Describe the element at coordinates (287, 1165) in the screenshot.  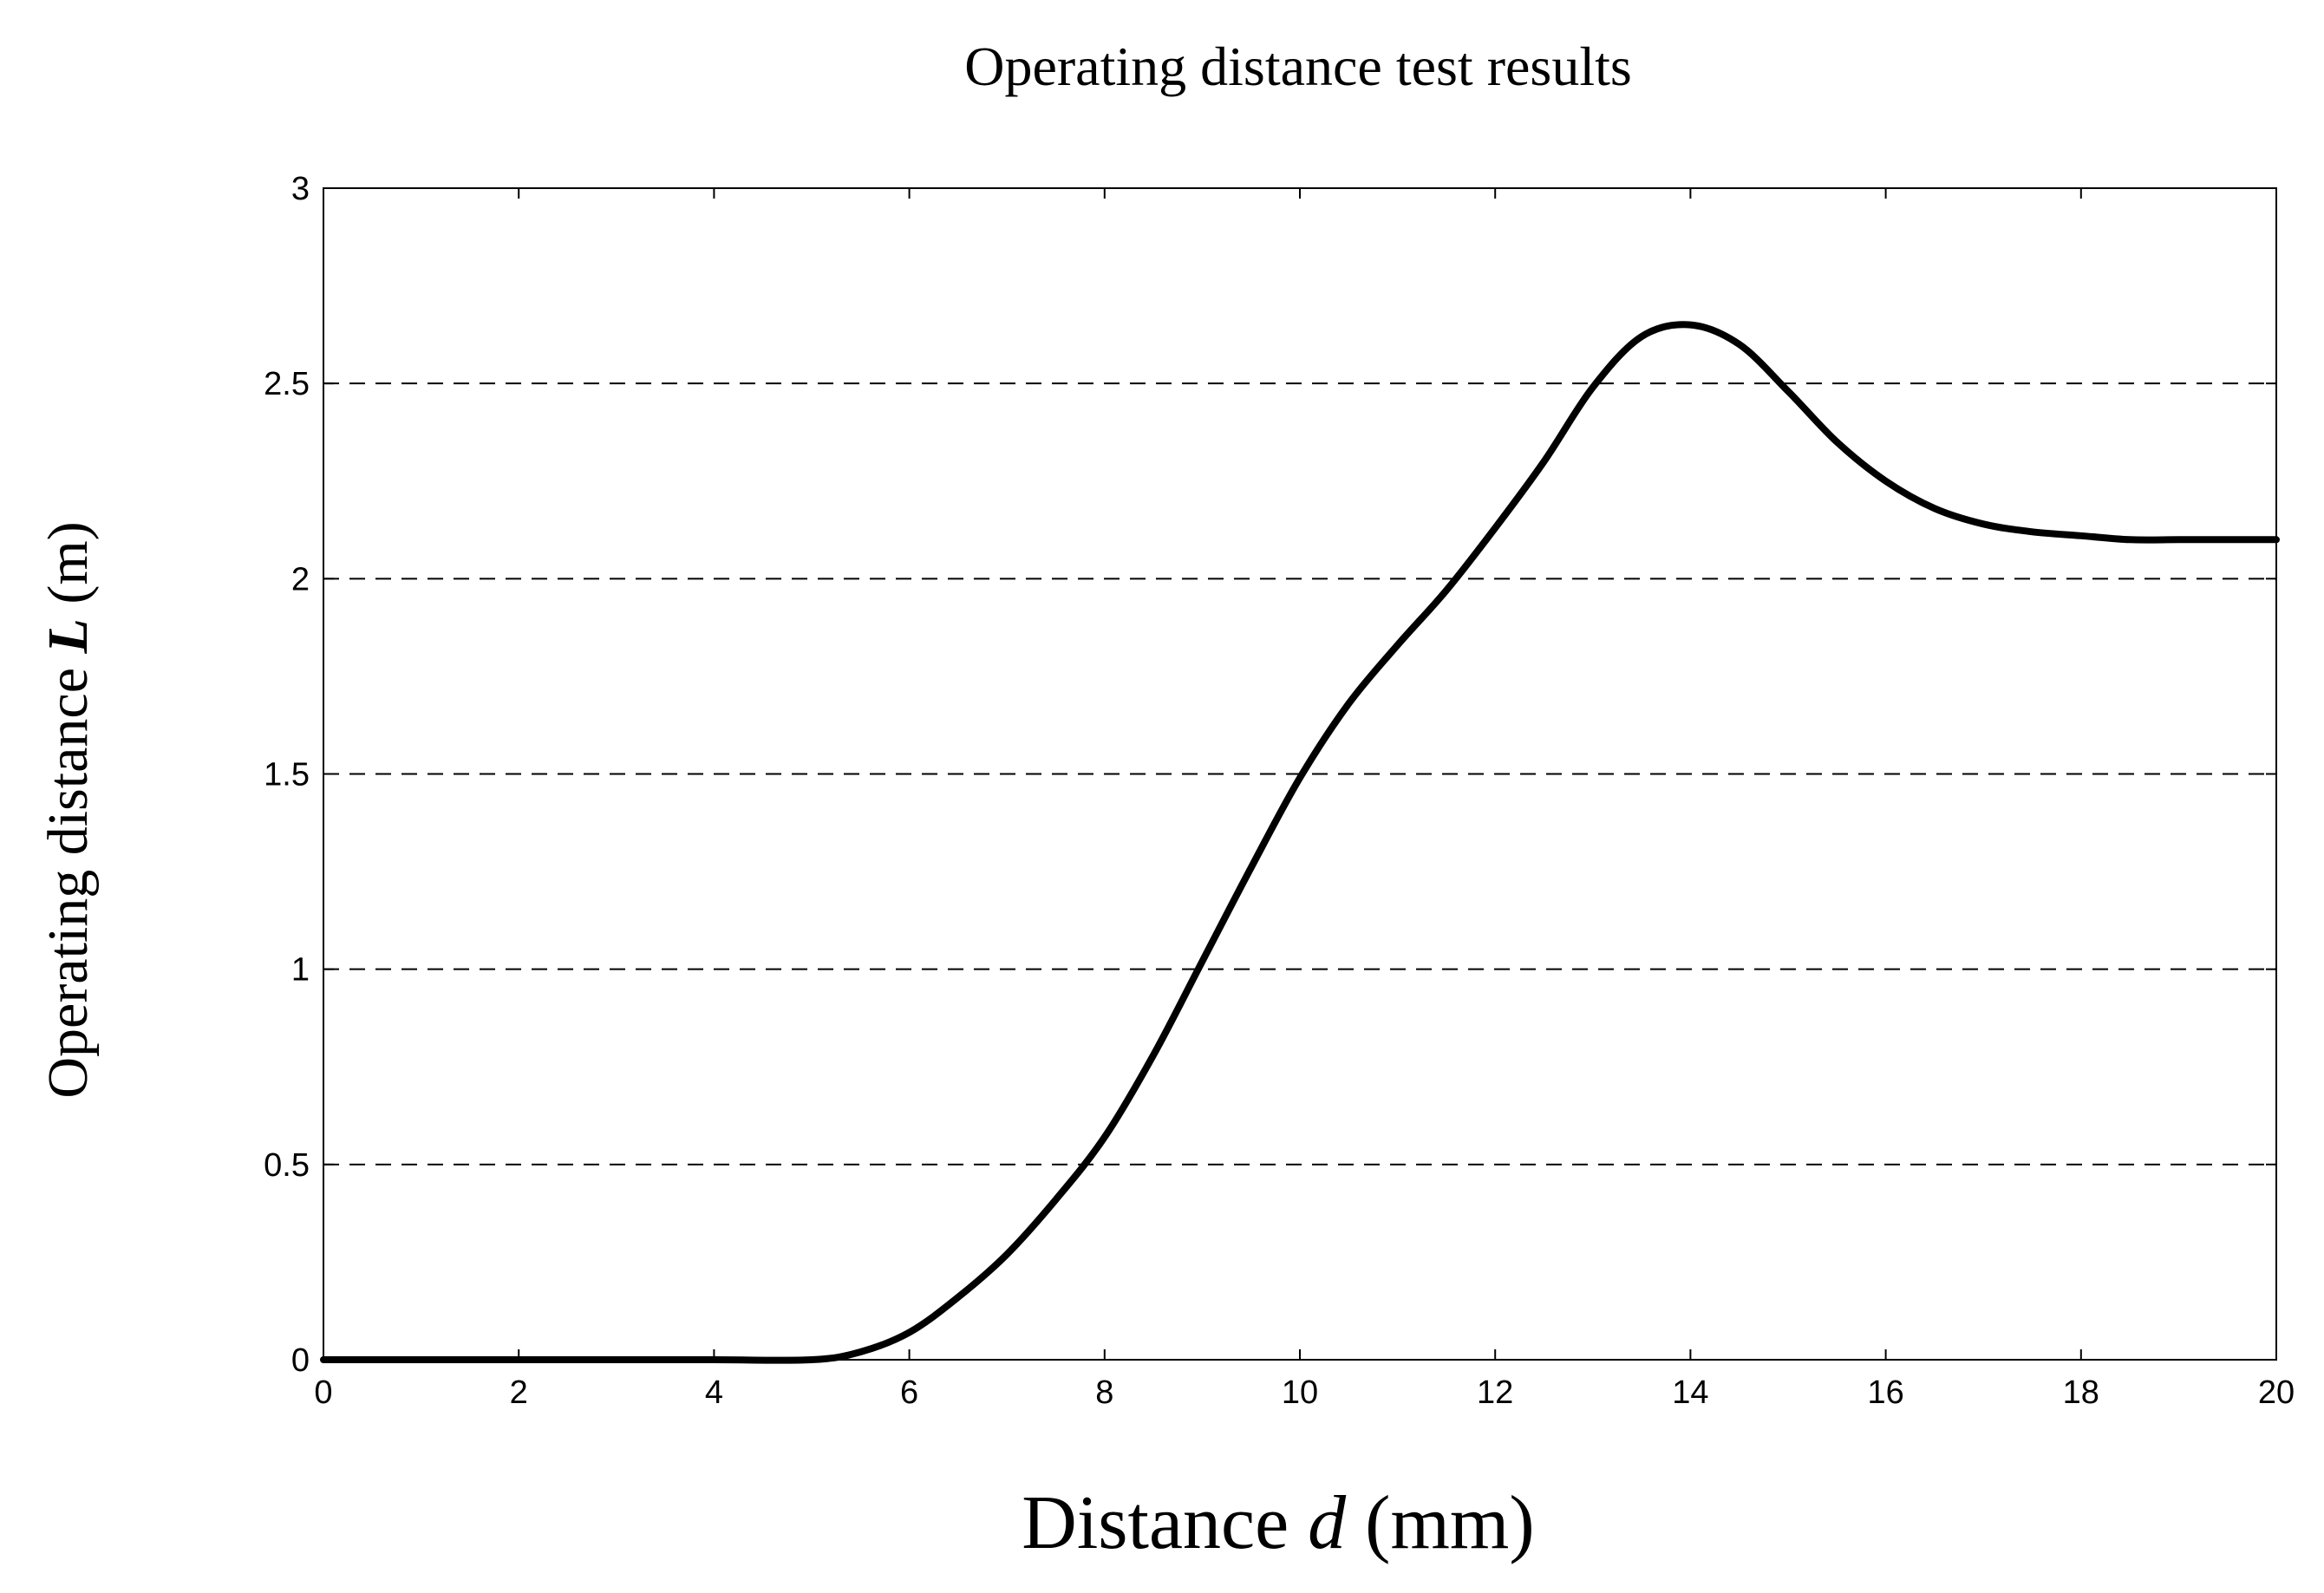
I see `y-tick-label: 0.5` at that location.